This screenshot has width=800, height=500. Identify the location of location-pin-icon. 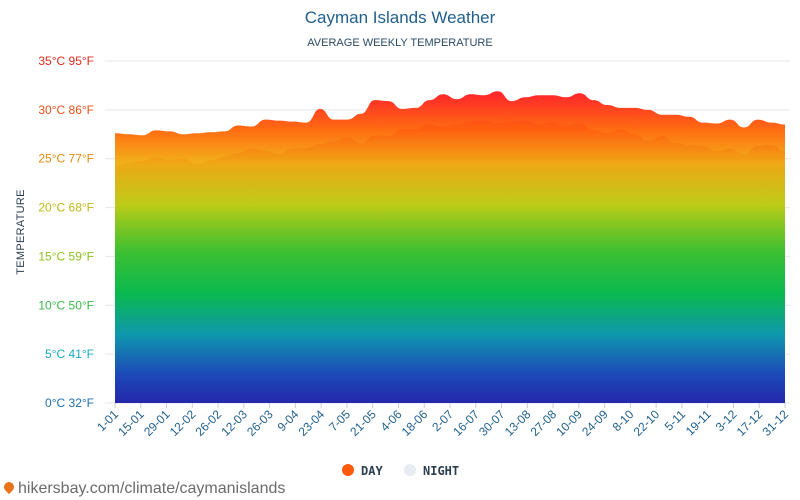
(9, 487).